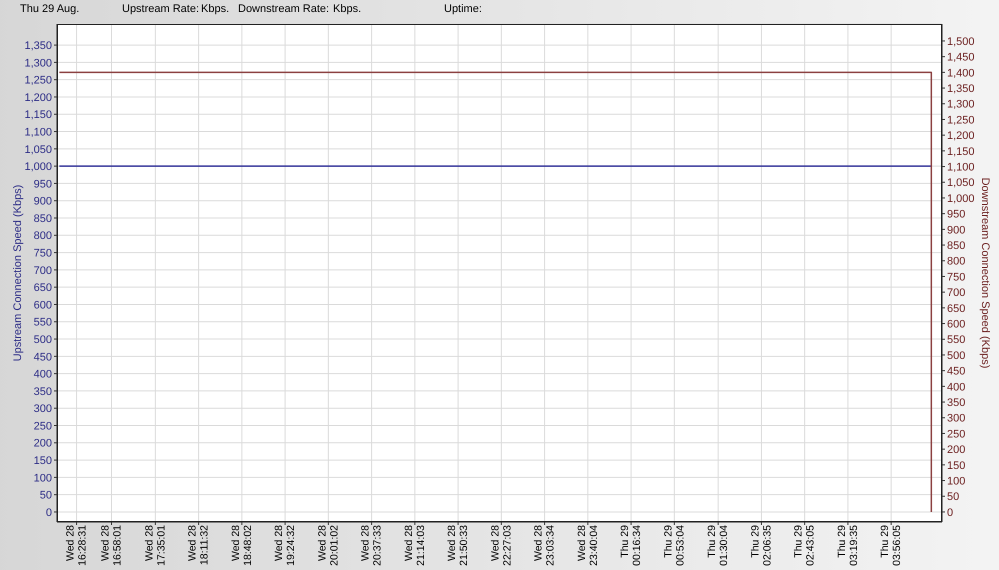  Describe the element at coordinates (956, 434) in the screenshot. I see `y2-tick-label: 250` at that location.